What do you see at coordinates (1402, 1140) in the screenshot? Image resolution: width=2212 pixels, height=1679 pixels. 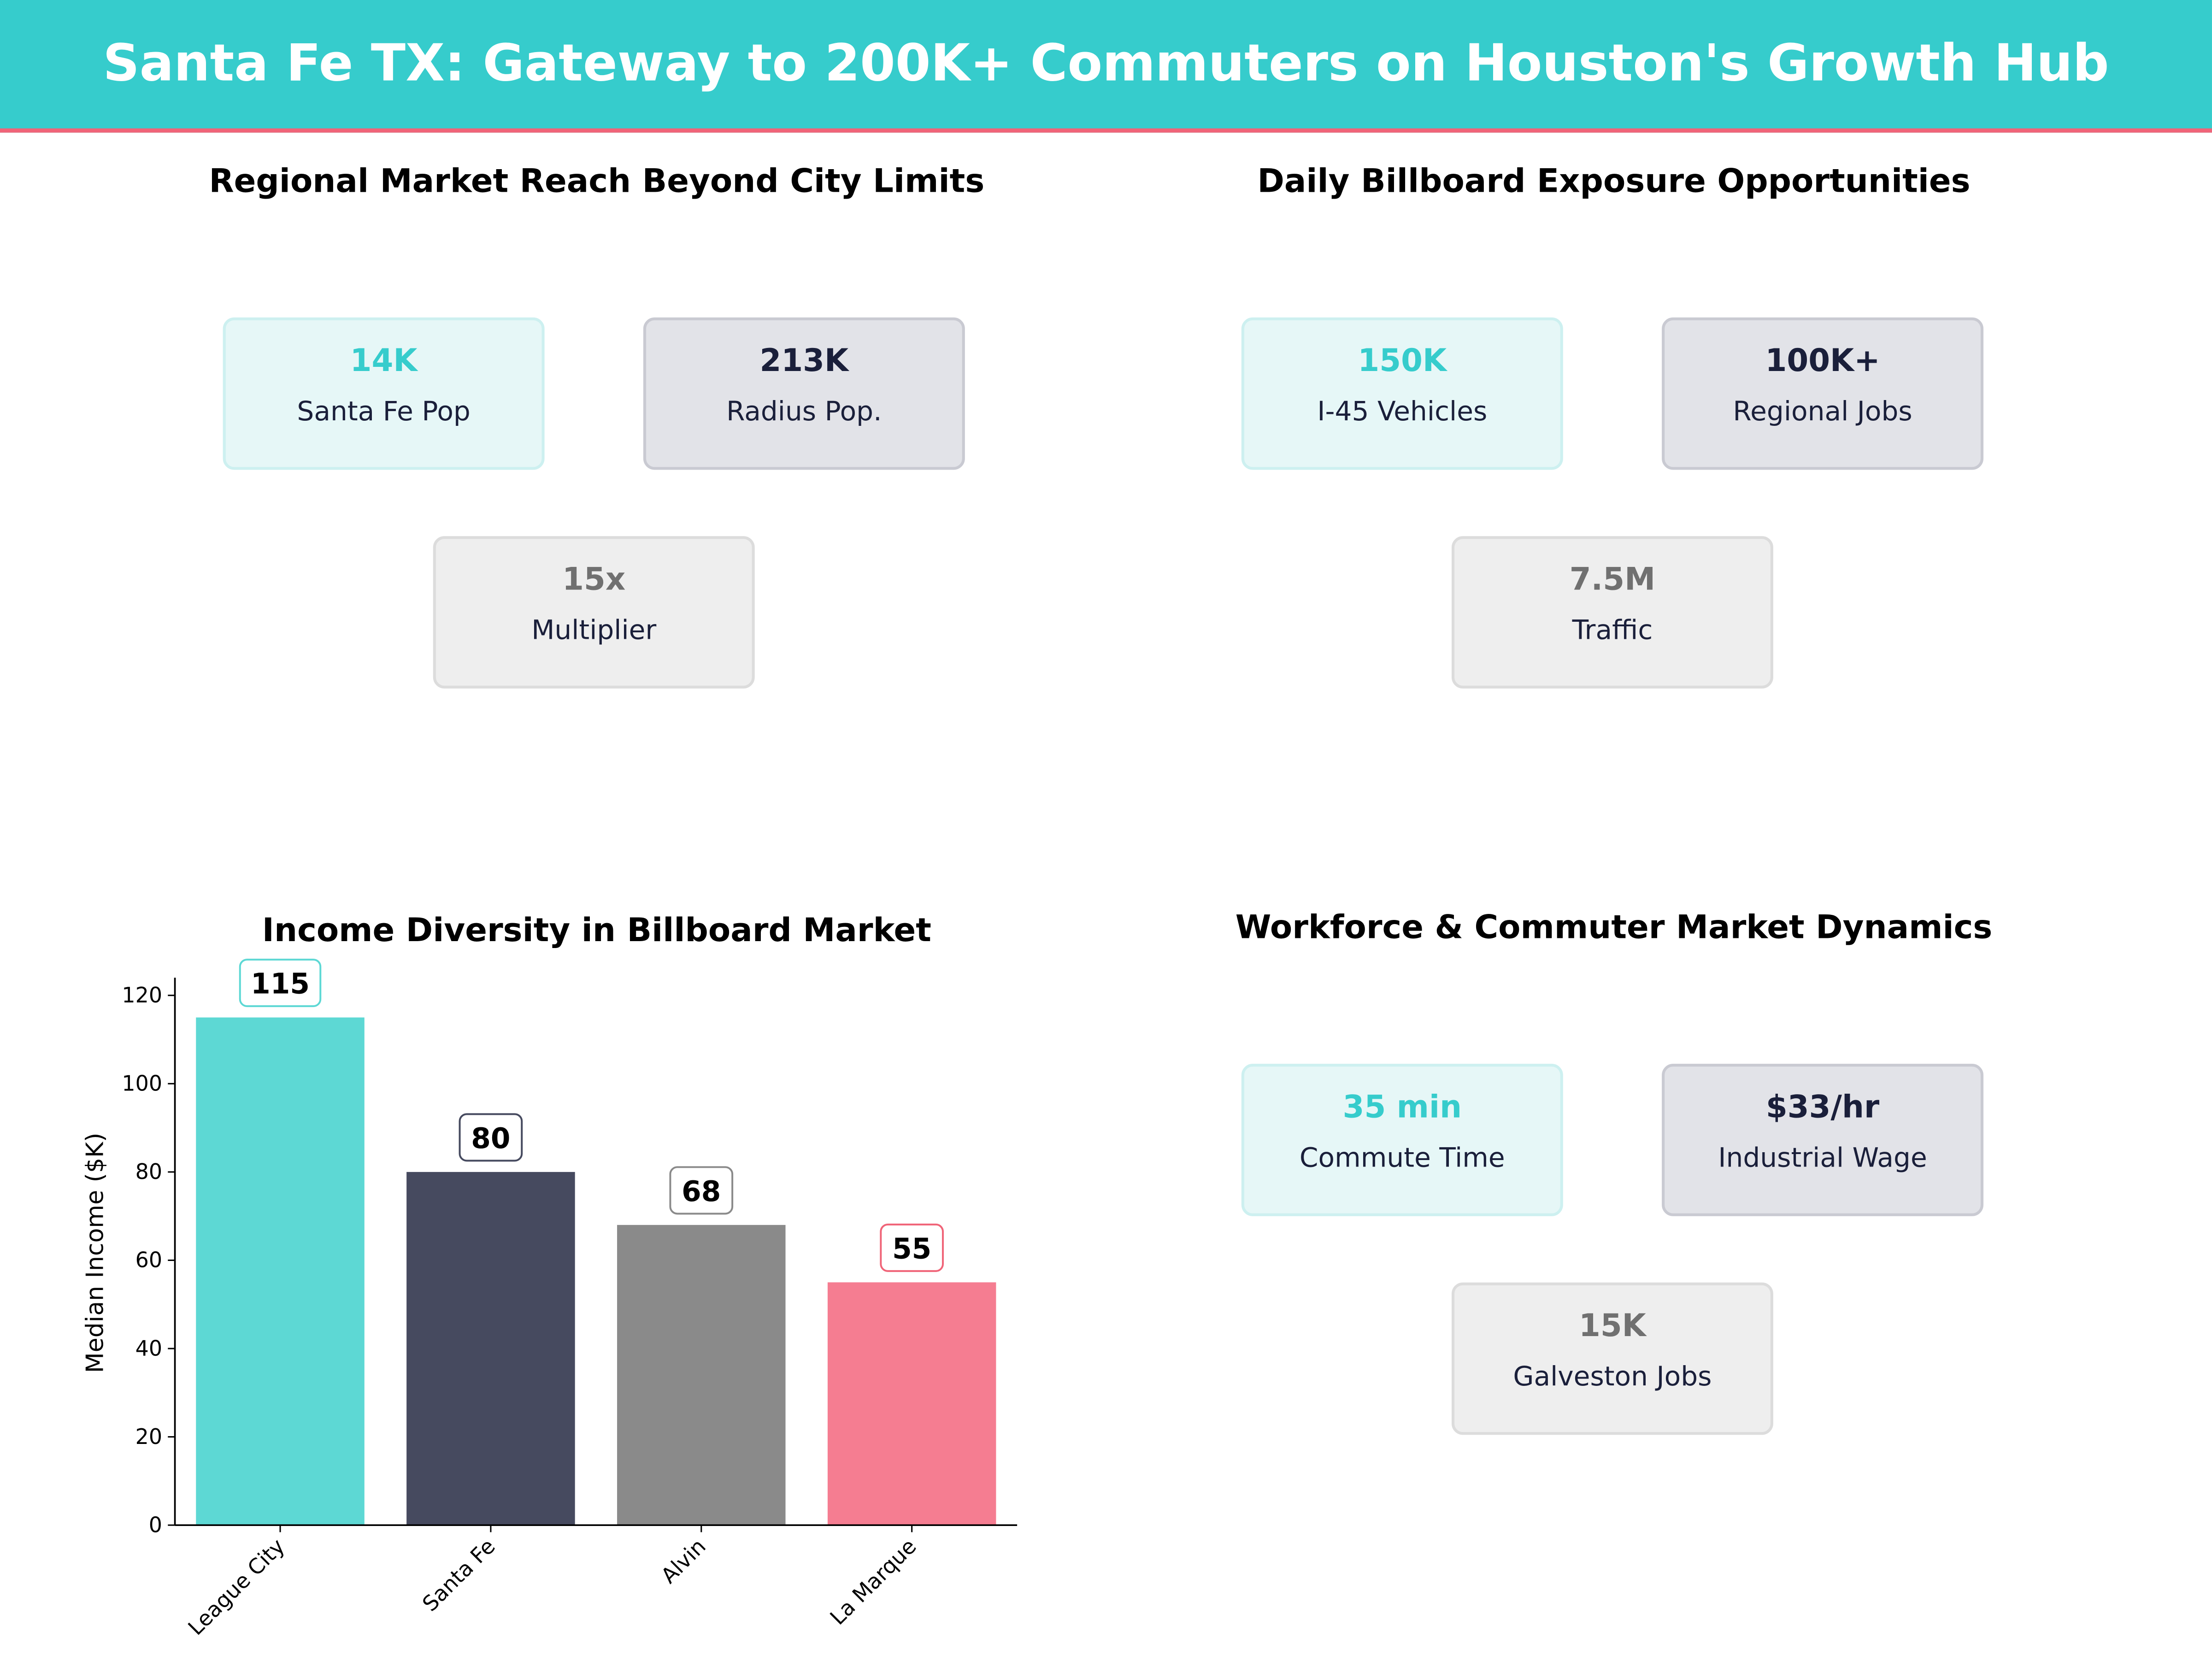 I see `stat-card: 35 min Commute Time` at bounding box center [1402, 1140].